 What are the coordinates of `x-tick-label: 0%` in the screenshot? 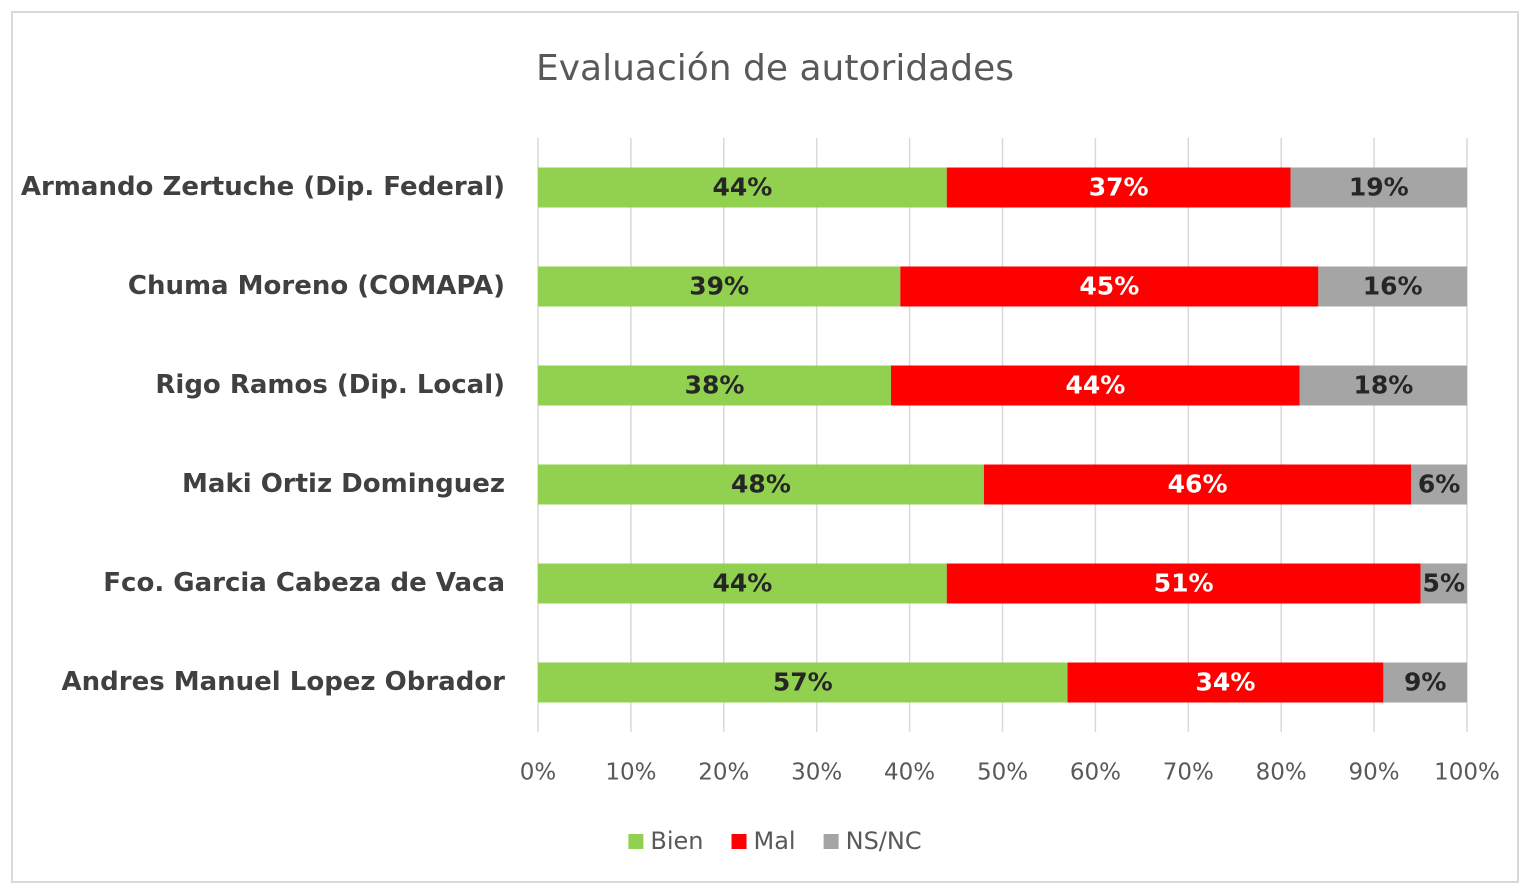 It's located at (538, 773).